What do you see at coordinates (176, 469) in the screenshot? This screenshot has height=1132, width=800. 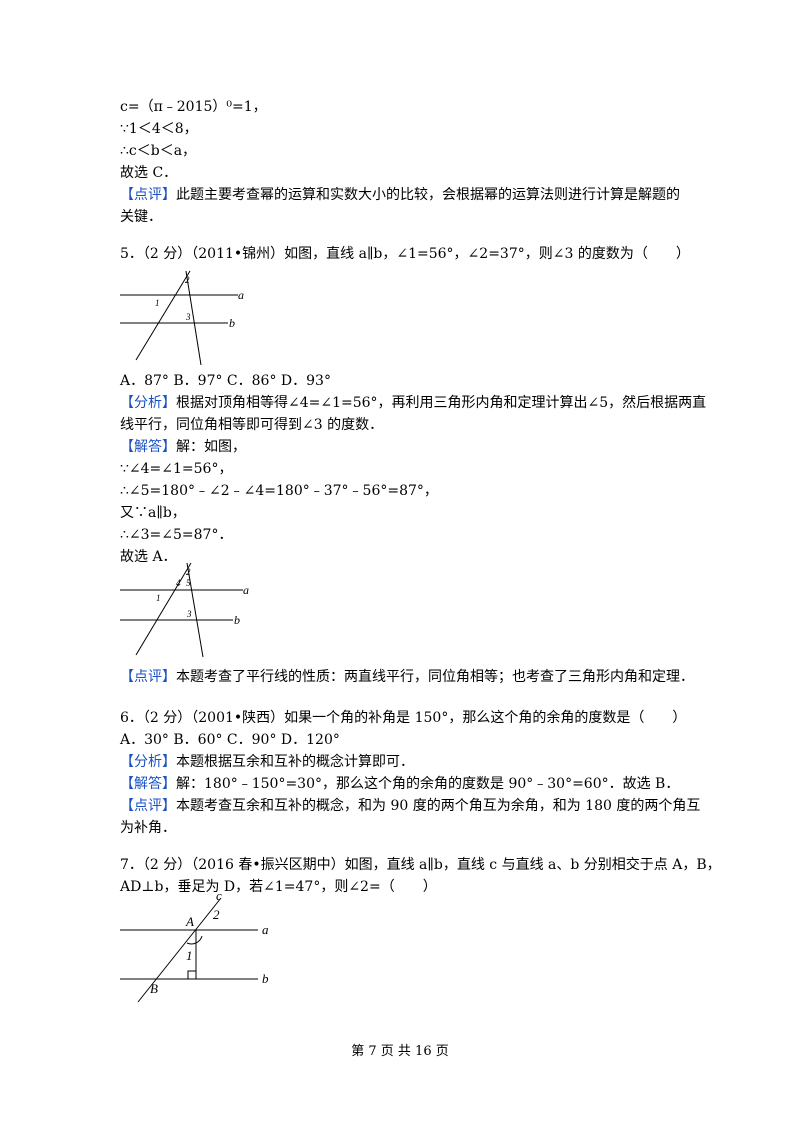 I see `solution-line-2: ∵∠4=∠1=56°，` at bounding box center [176, 469].